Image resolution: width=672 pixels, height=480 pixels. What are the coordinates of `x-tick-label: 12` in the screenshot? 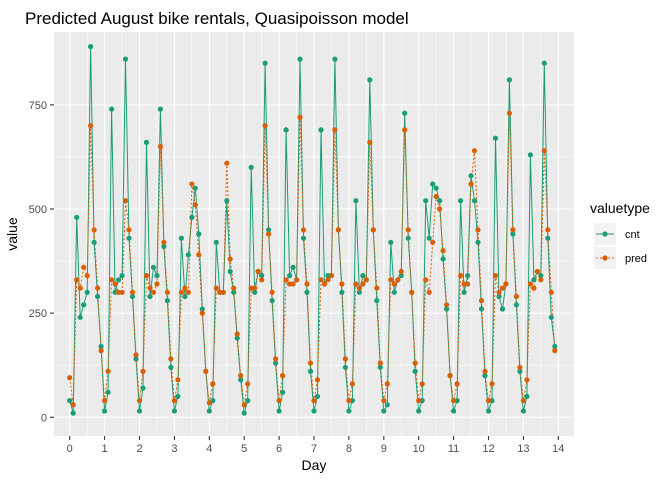 It's located at (488, 449).